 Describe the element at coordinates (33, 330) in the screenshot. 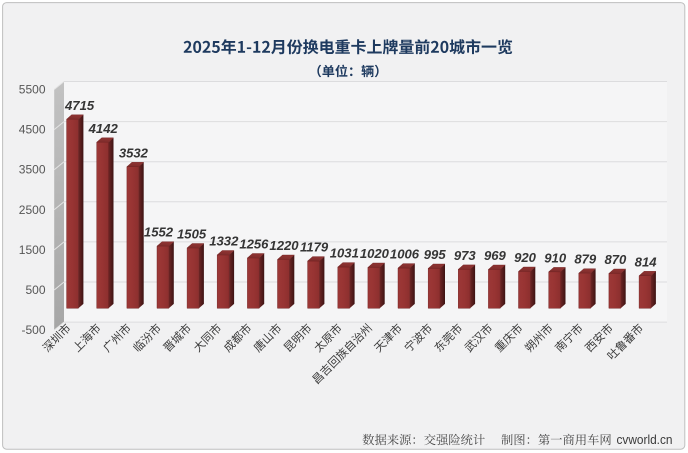

I see `svg-text: -500` at that location.